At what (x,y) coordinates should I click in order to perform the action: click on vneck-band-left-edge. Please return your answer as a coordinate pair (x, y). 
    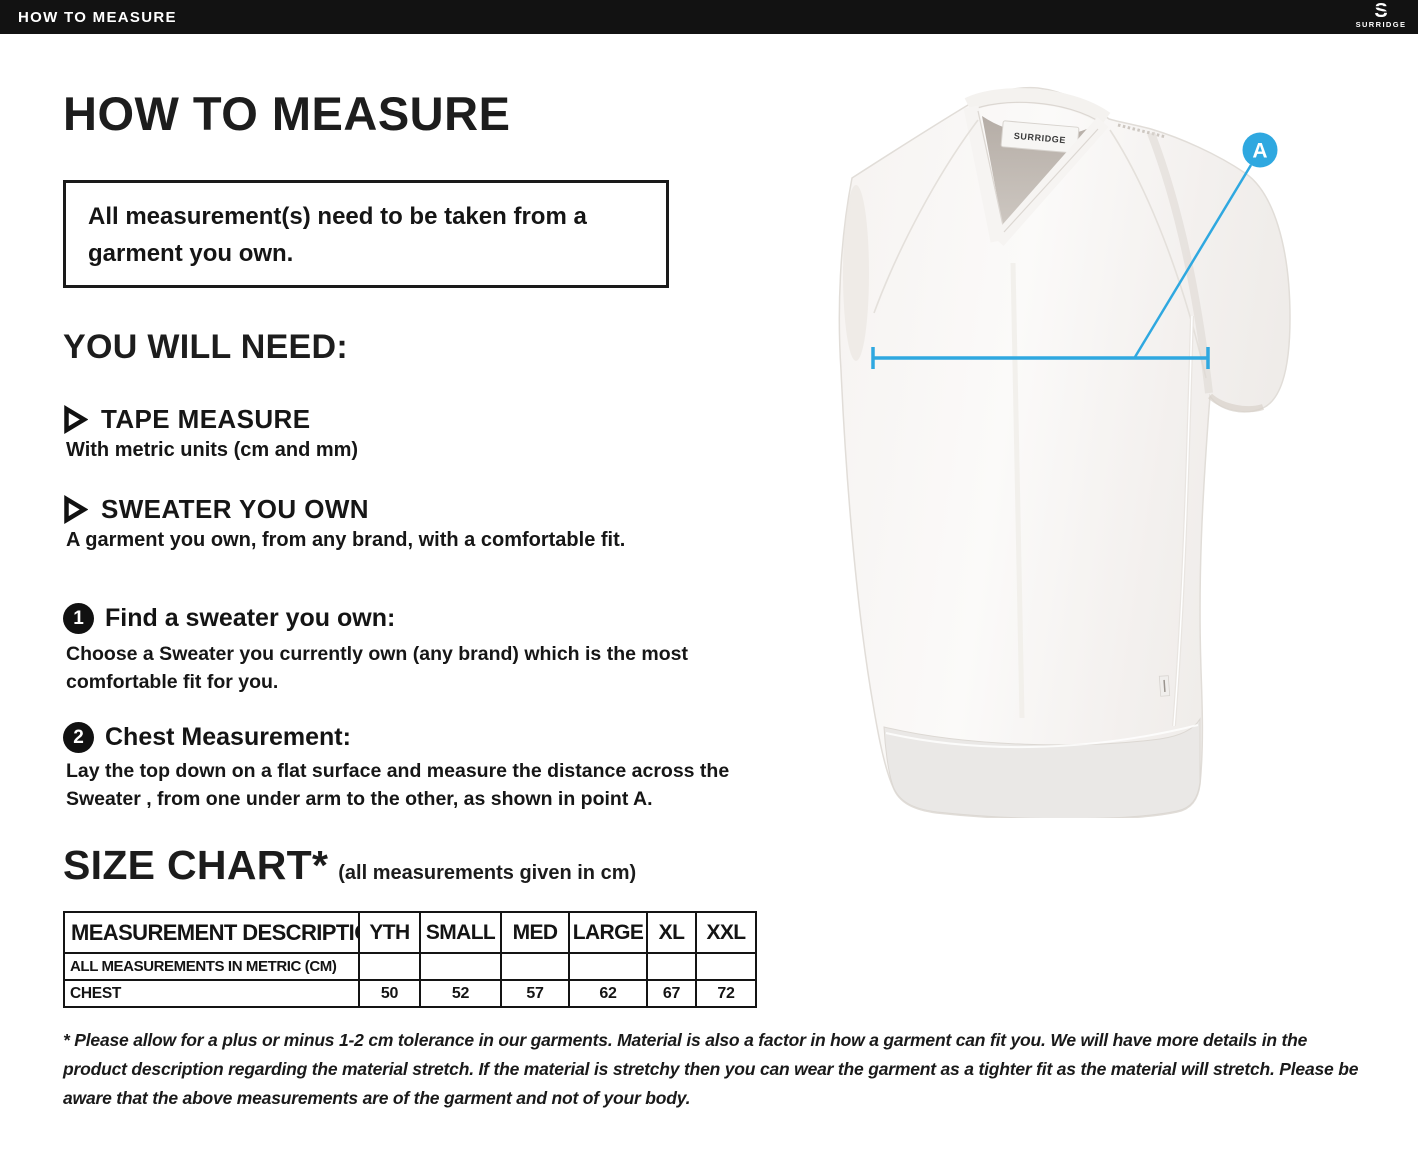
    Looking at the image, I should click on (991, 173).